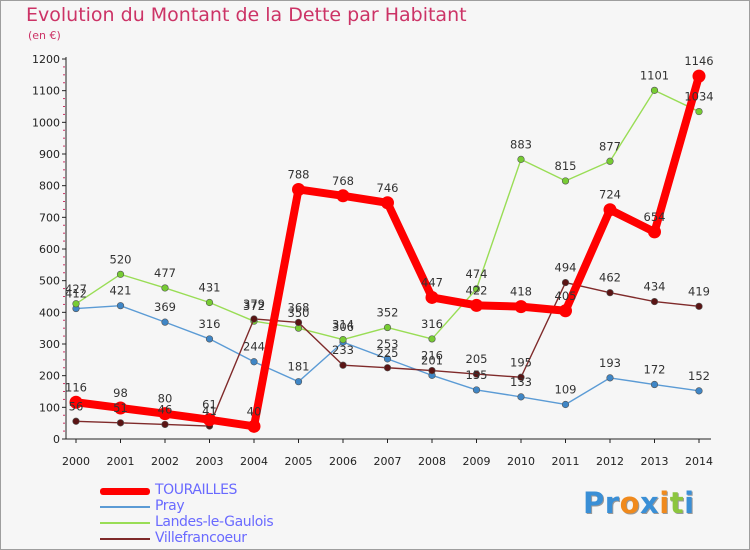  I want to click on legend-label: Pray, so click(170, 506).